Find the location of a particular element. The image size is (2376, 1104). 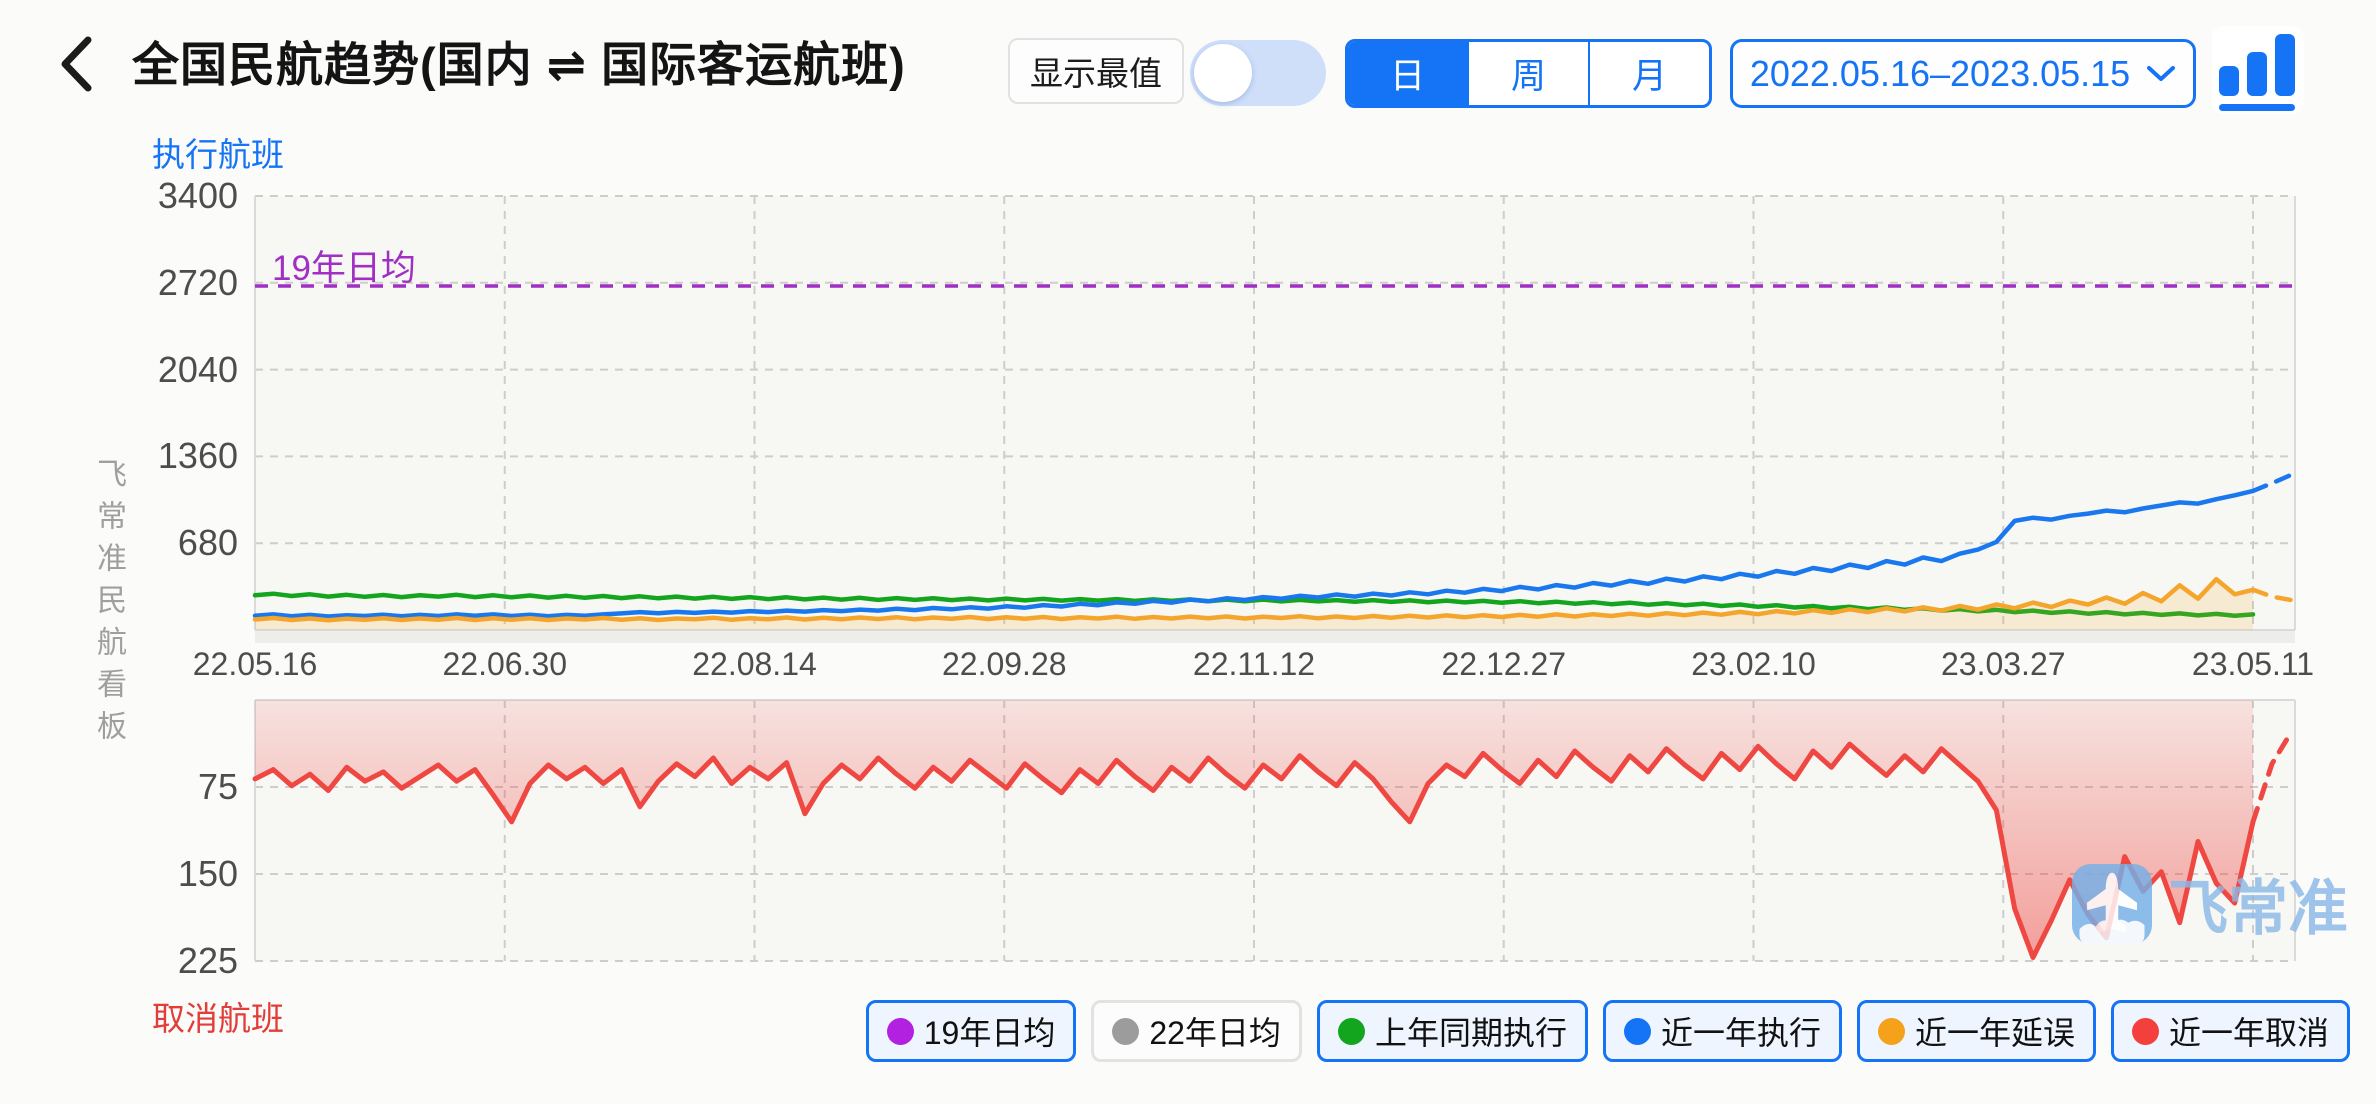

ytick-label: 3400 is located at coordinates (197, 195).